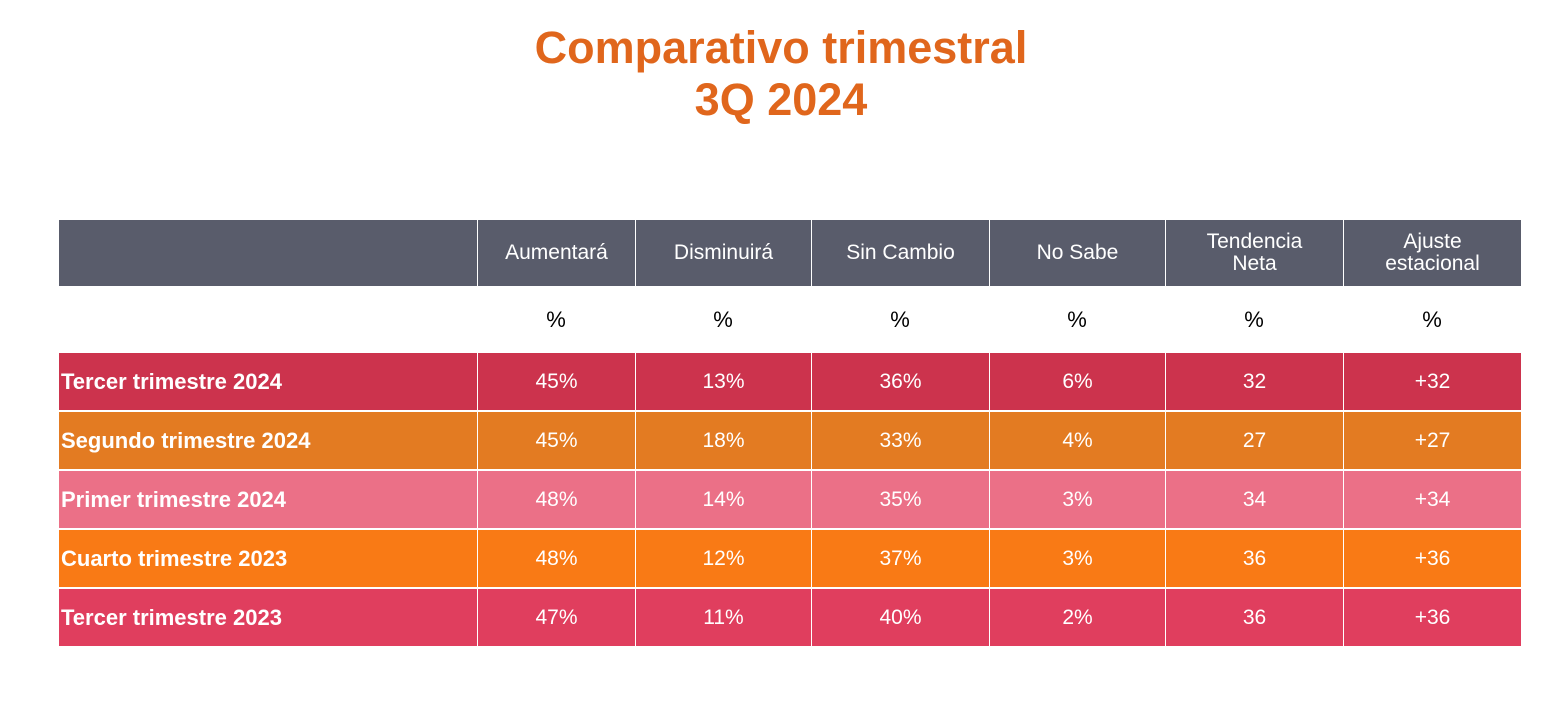 The height and width of the screenshot is (726, 1562). What do you see at coordinates (1077, 440) in the screenshot?
I see `data-cell: 4%` at bounding box center [1077, 440].